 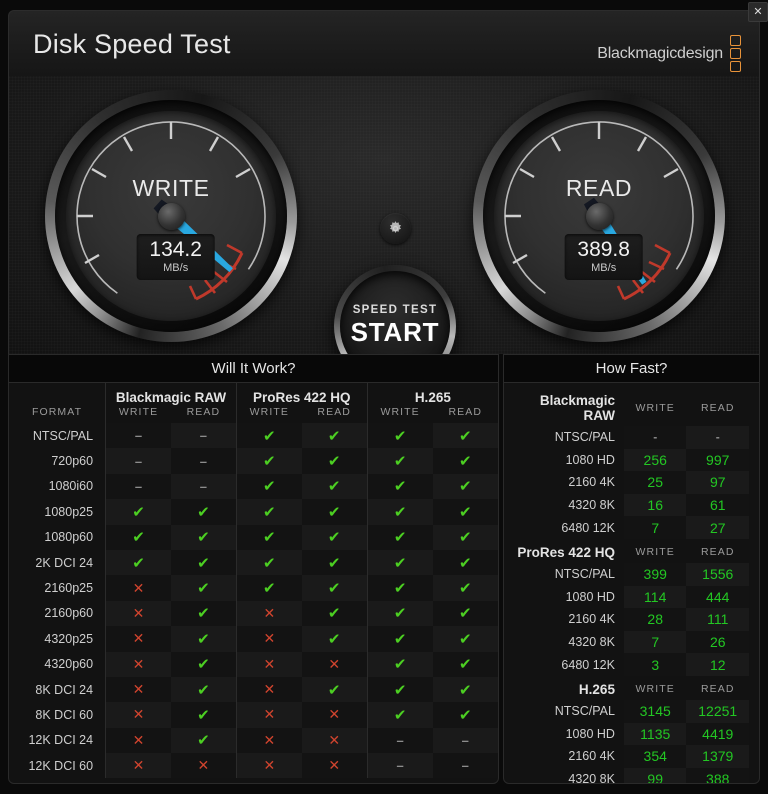 I want to click on speed-value-write: -, so click(x=655, y=437).